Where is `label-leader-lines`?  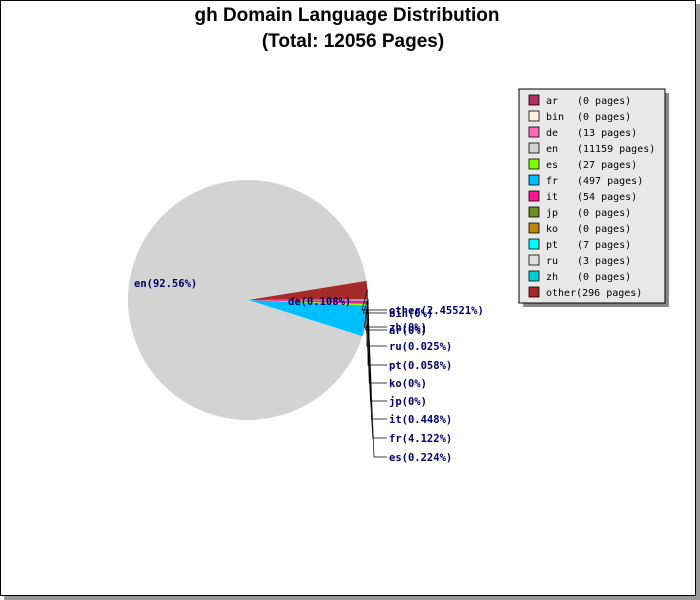 label-leader-lines is located at coordinates (374, 373).